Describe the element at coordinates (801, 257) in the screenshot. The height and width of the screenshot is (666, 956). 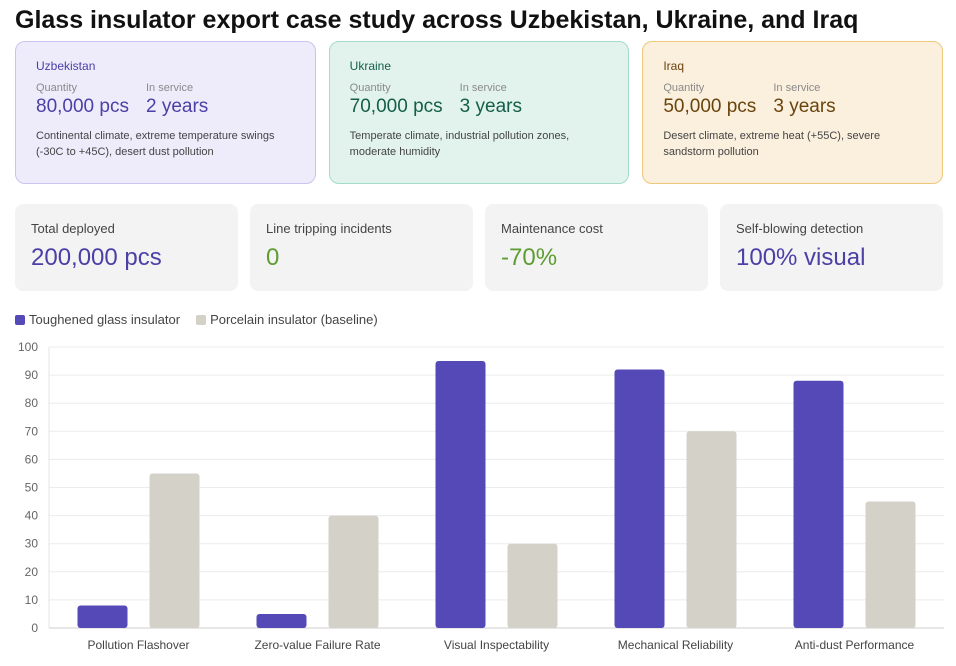
I see `metric-value: 100% visual` at that location.